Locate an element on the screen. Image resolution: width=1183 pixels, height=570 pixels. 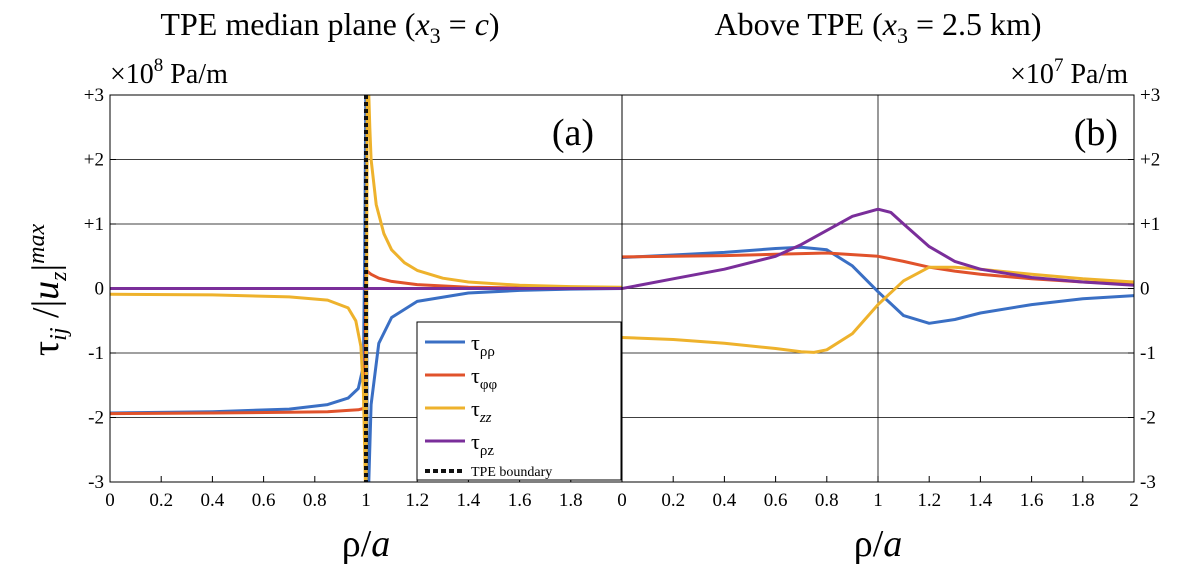
panel-b-label: (b) is located at coordinates (1096, 133).